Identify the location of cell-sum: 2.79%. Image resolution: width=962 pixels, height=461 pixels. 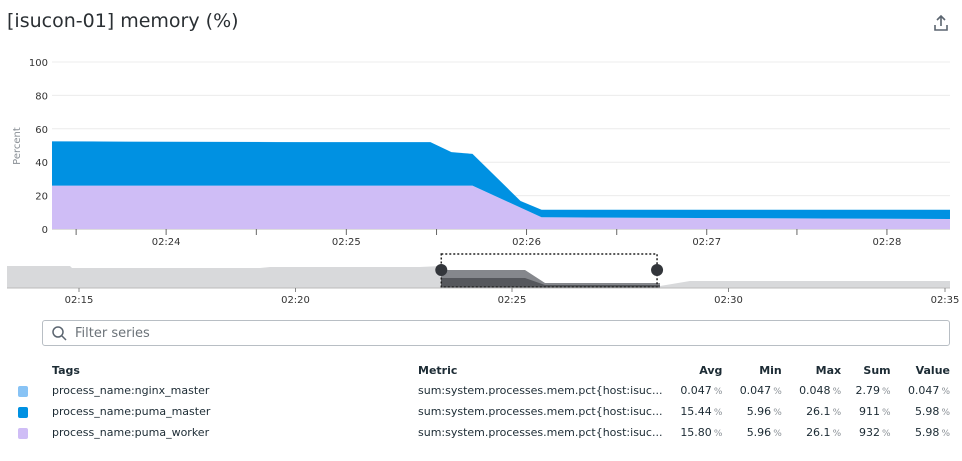
(866, 390).